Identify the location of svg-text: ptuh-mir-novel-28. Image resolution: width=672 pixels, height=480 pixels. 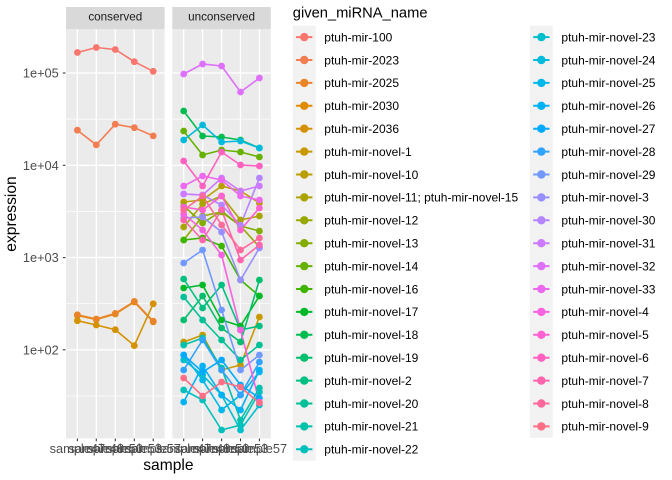
(608, 152).